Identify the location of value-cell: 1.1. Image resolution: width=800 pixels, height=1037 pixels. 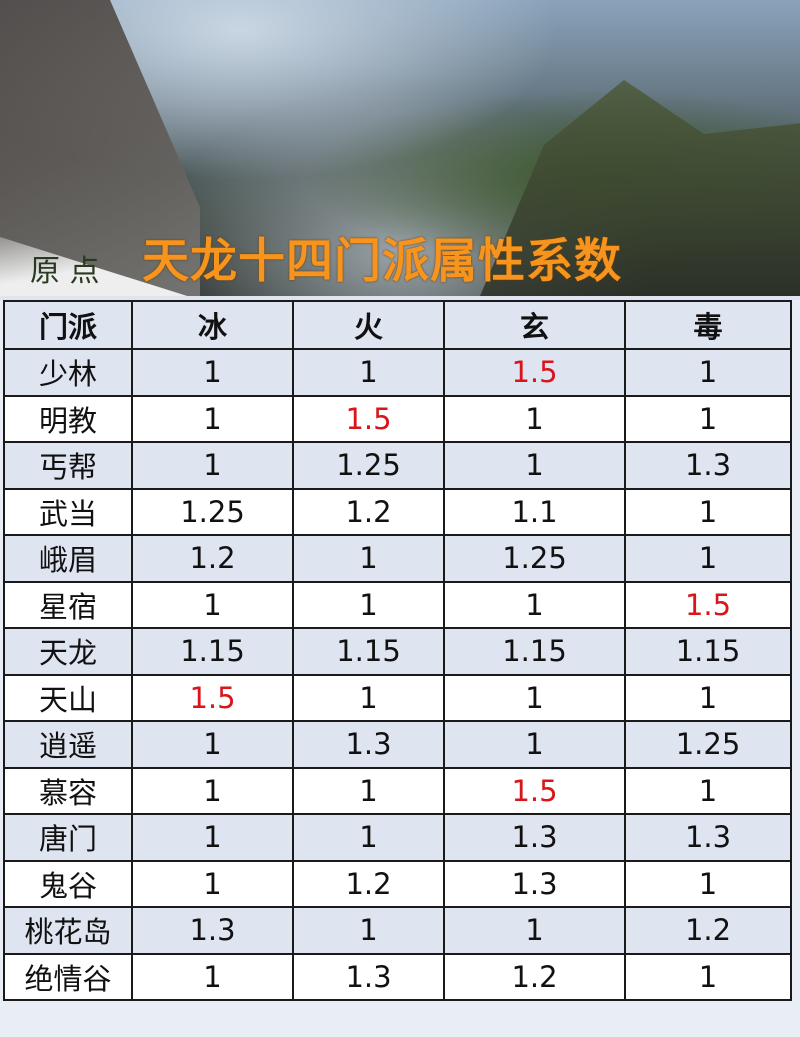
(534, 511).